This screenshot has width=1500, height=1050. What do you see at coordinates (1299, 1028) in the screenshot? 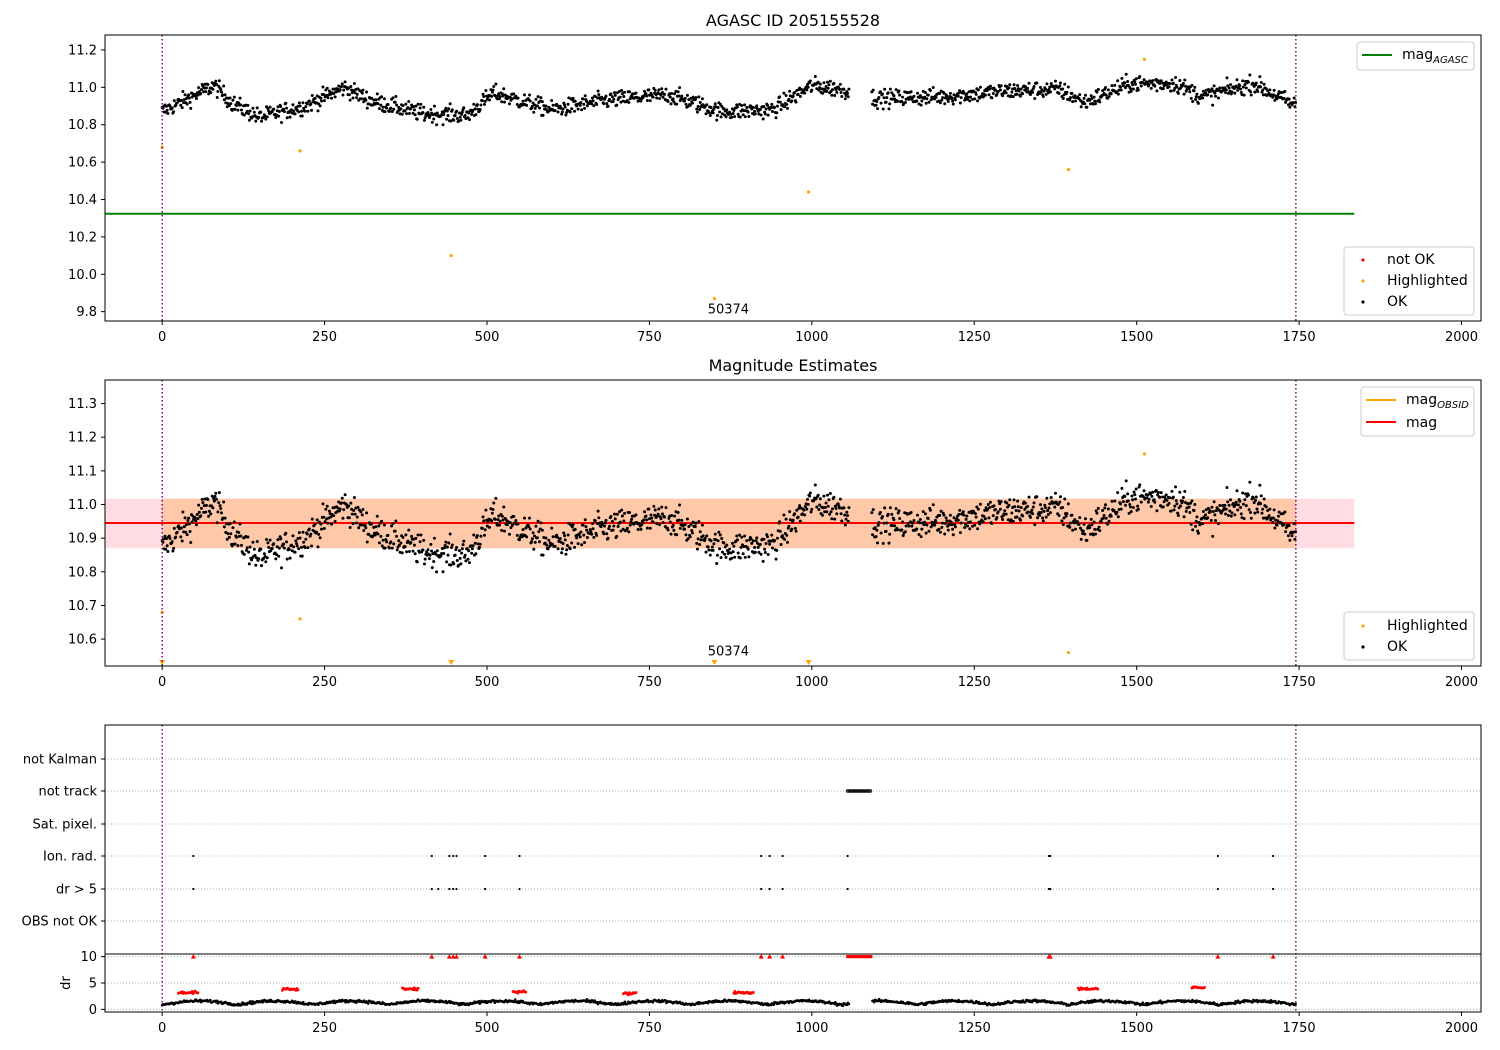
I see `p3-xtick-label: 1750` at bounding box center [1299, 1028].